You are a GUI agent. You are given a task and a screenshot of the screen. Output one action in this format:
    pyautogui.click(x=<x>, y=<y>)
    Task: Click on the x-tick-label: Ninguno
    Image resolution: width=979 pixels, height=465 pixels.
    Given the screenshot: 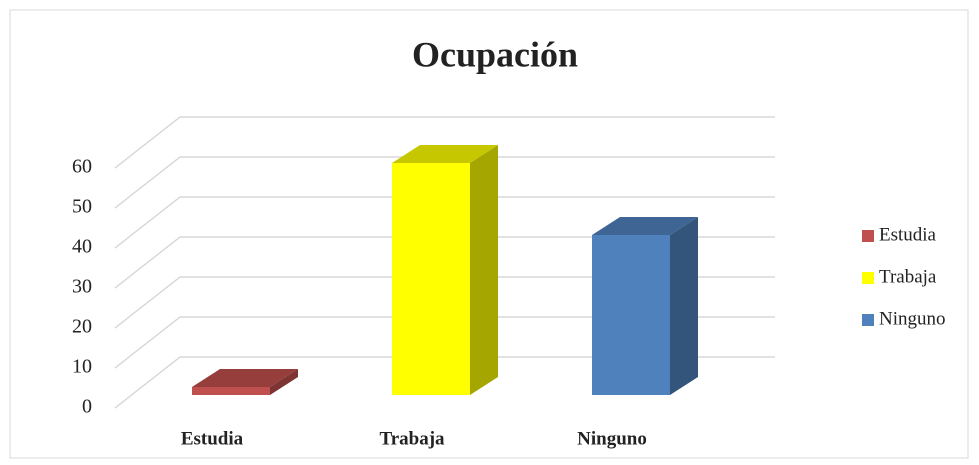 What is the action you would take?
    pyautogui.click(x=612, y=438)
    